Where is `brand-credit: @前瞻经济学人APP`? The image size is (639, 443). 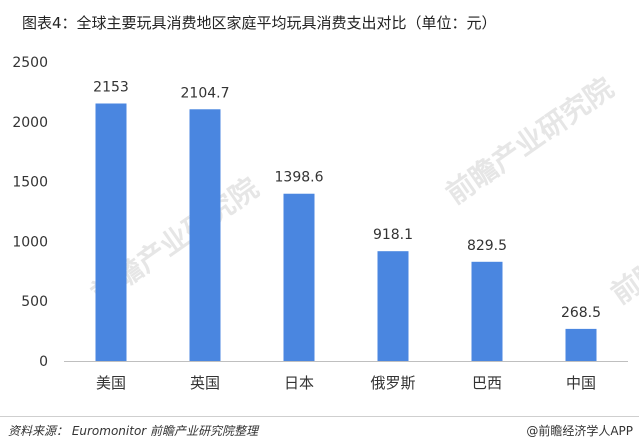
brand-credit: @前瞻经济学人APP is located at coordinates (579, 431).